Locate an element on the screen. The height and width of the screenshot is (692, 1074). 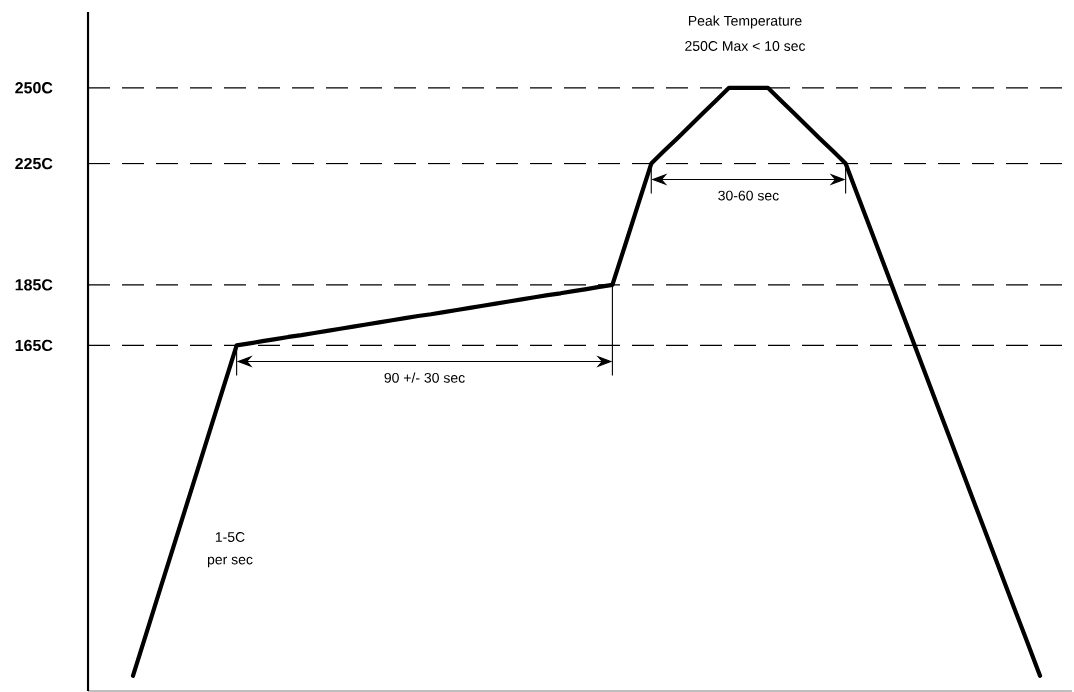
y-tick-label: 225C is located at coordinates (34, 163).